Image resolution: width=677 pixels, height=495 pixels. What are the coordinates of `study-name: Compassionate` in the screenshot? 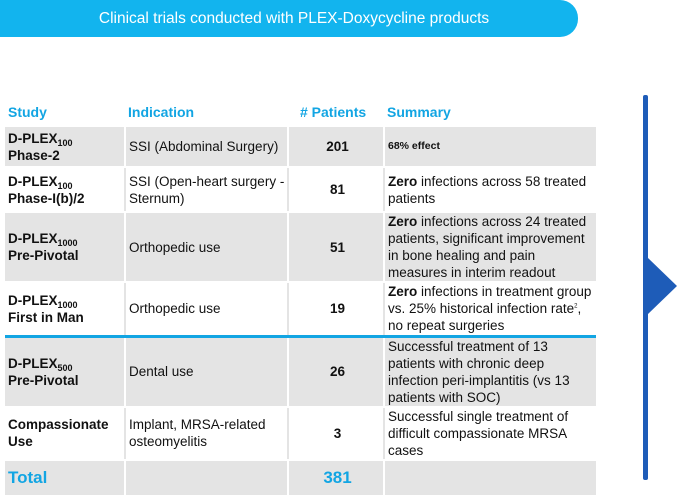 It's located at (58, 424).